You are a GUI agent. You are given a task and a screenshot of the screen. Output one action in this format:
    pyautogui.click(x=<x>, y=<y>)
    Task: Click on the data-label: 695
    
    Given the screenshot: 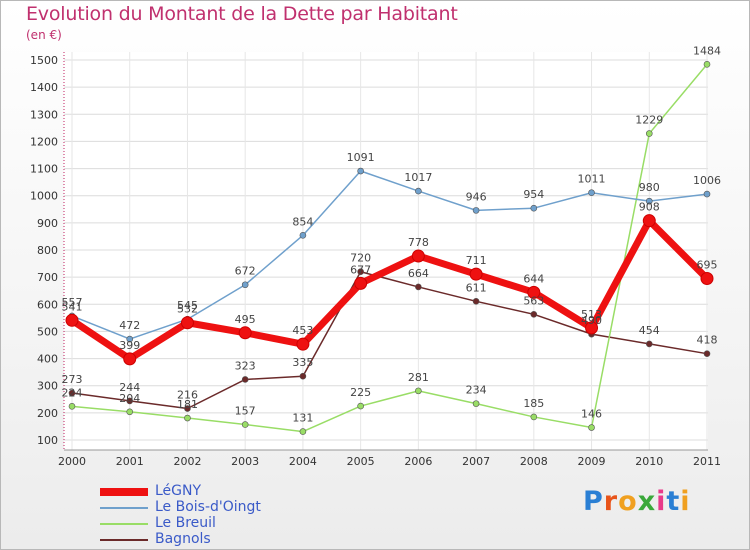 What is the action you would take?
    pyautogui.click(x=707, y=265)
    